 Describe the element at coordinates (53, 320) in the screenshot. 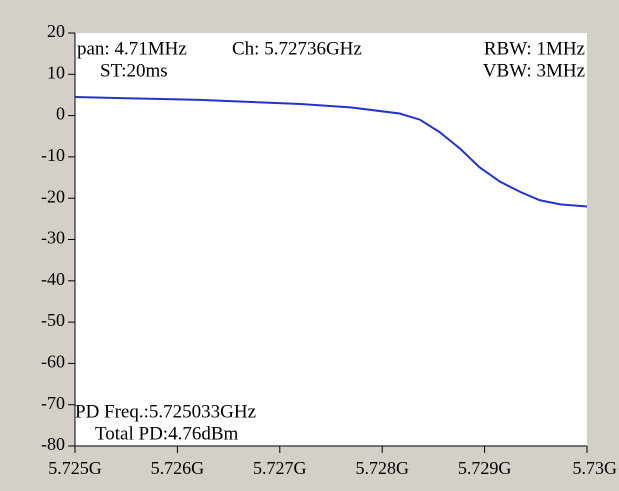

I see `y-tick-label: -50` at that location.